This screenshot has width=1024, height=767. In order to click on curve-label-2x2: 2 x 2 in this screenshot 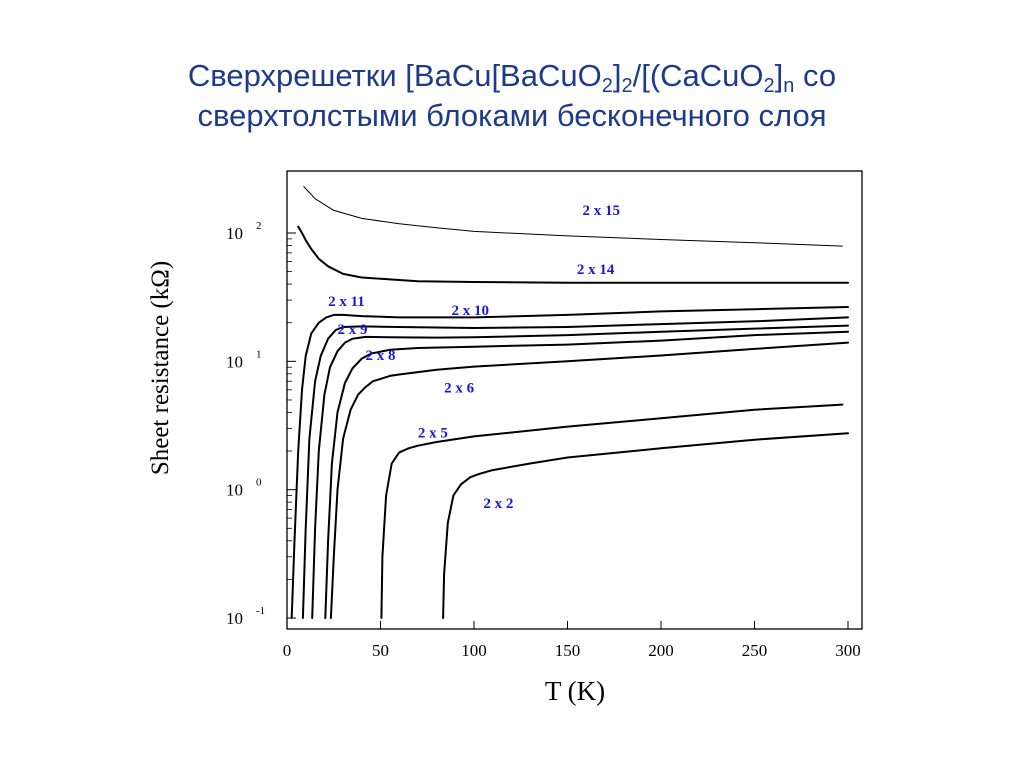, I will do `click(498, 504)`.